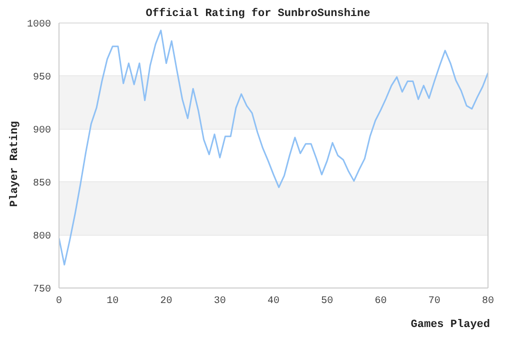 The height and width of the screenshot is (340, 510). What do you see at coordinates (41, 237) in the screenshot?
I see `y-tick-label: 800` at bounding box center [41, 237].